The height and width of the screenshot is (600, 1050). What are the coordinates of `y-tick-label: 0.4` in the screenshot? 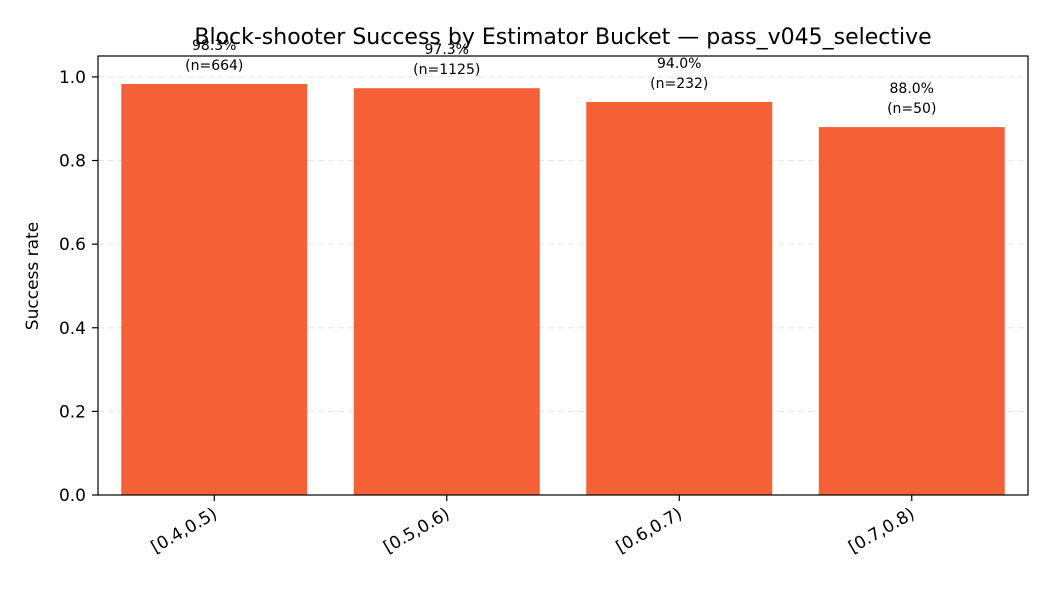 It's located at (72, 329).